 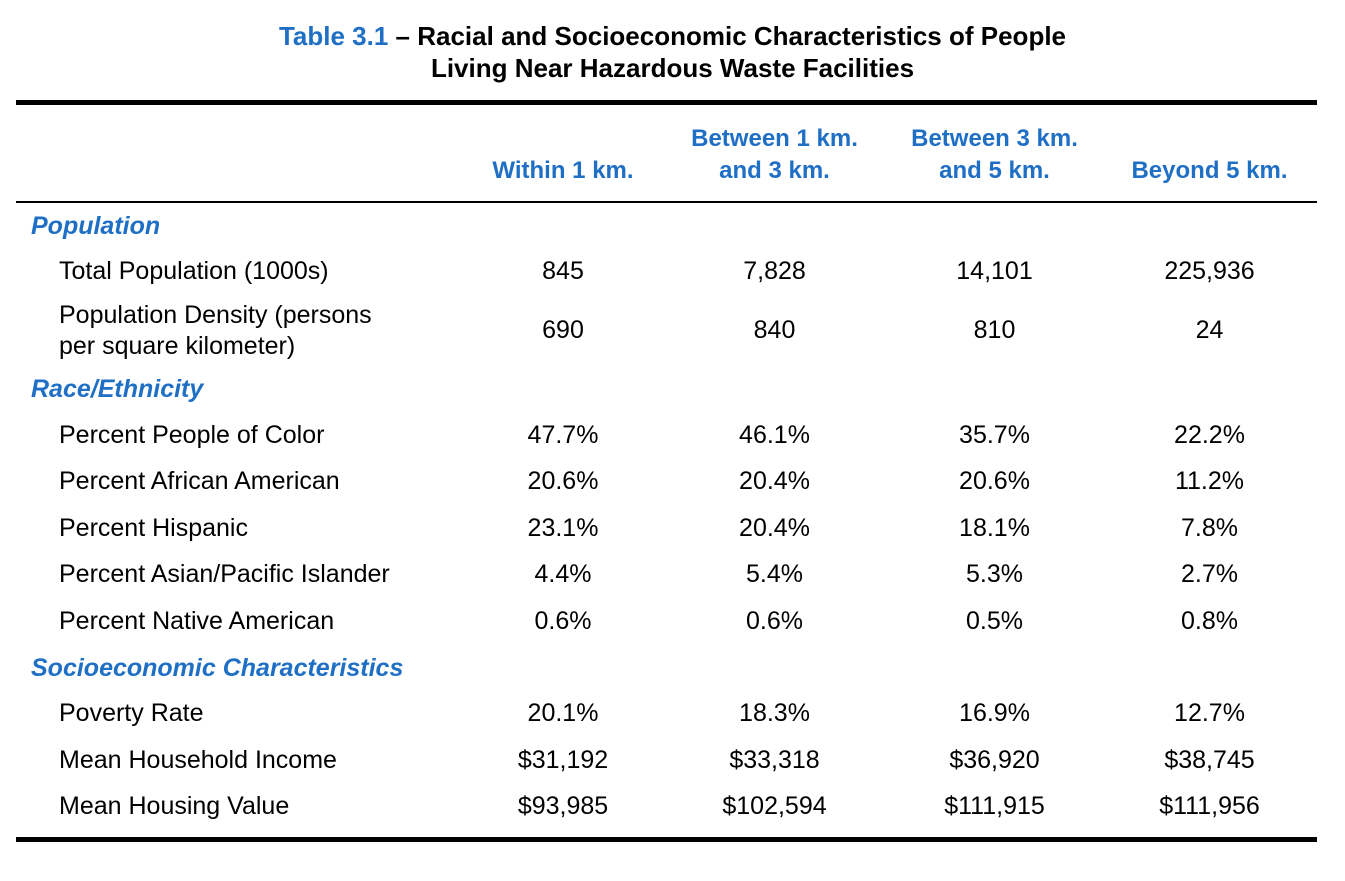 What do you see at coordinates (563, 170) in the screenshot?
I see `column-header-within-1km: Within 1 km.` at bounding box center [563, 170].